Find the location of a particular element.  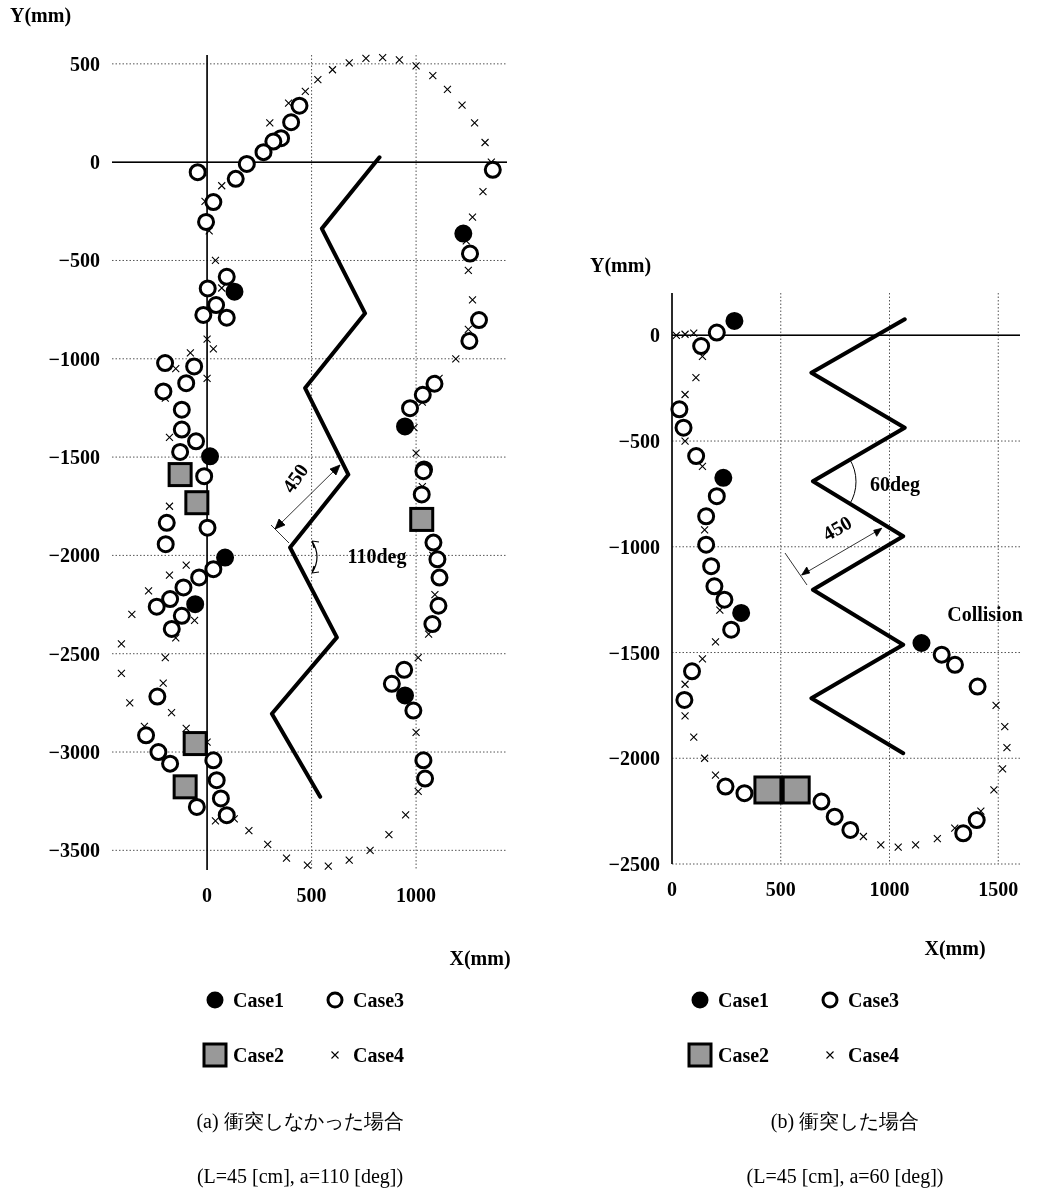

text: (L=45 [cm], a=110 [deg]) is located at coordinates (300, 1176).